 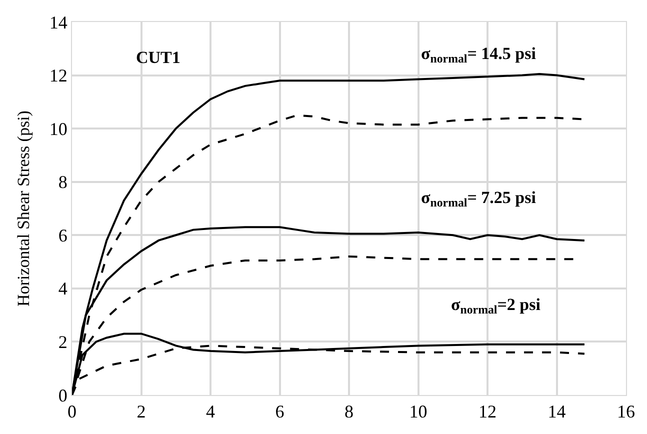 I want to click on y-tick-label: 14, so click(x=58, y=22).